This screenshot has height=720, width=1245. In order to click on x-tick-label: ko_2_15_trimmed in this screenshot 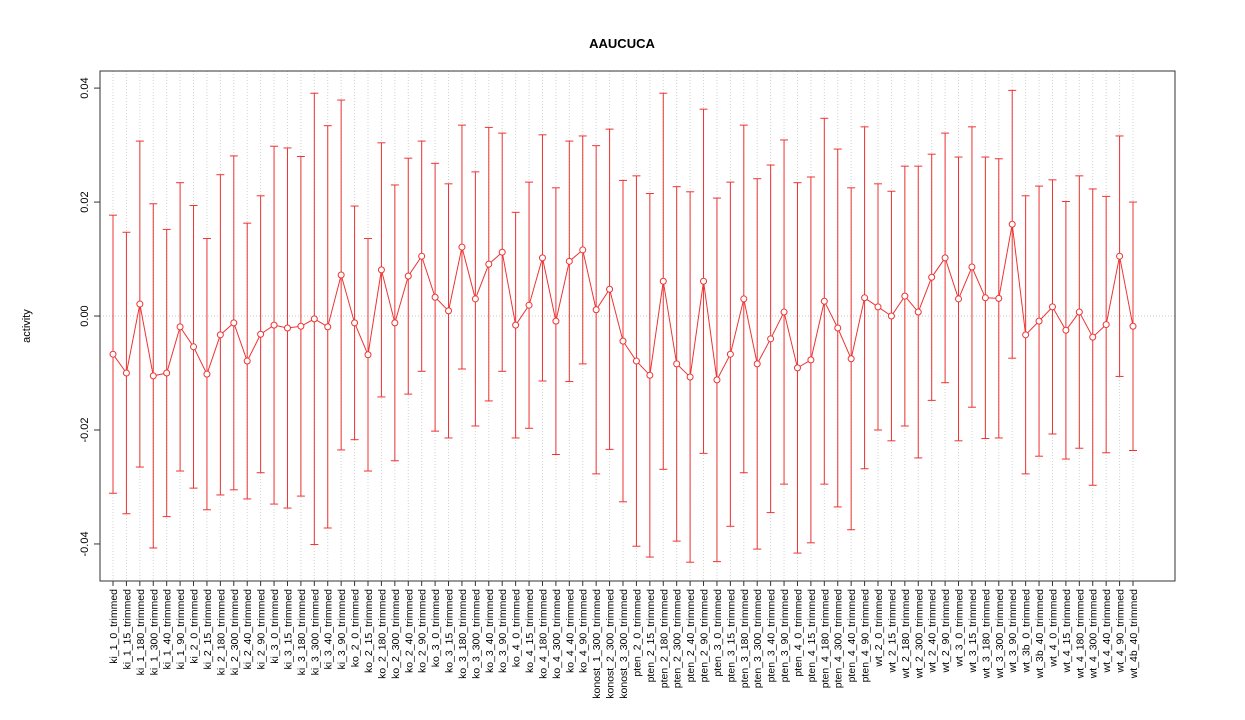, I will do `click(369, 631)`.